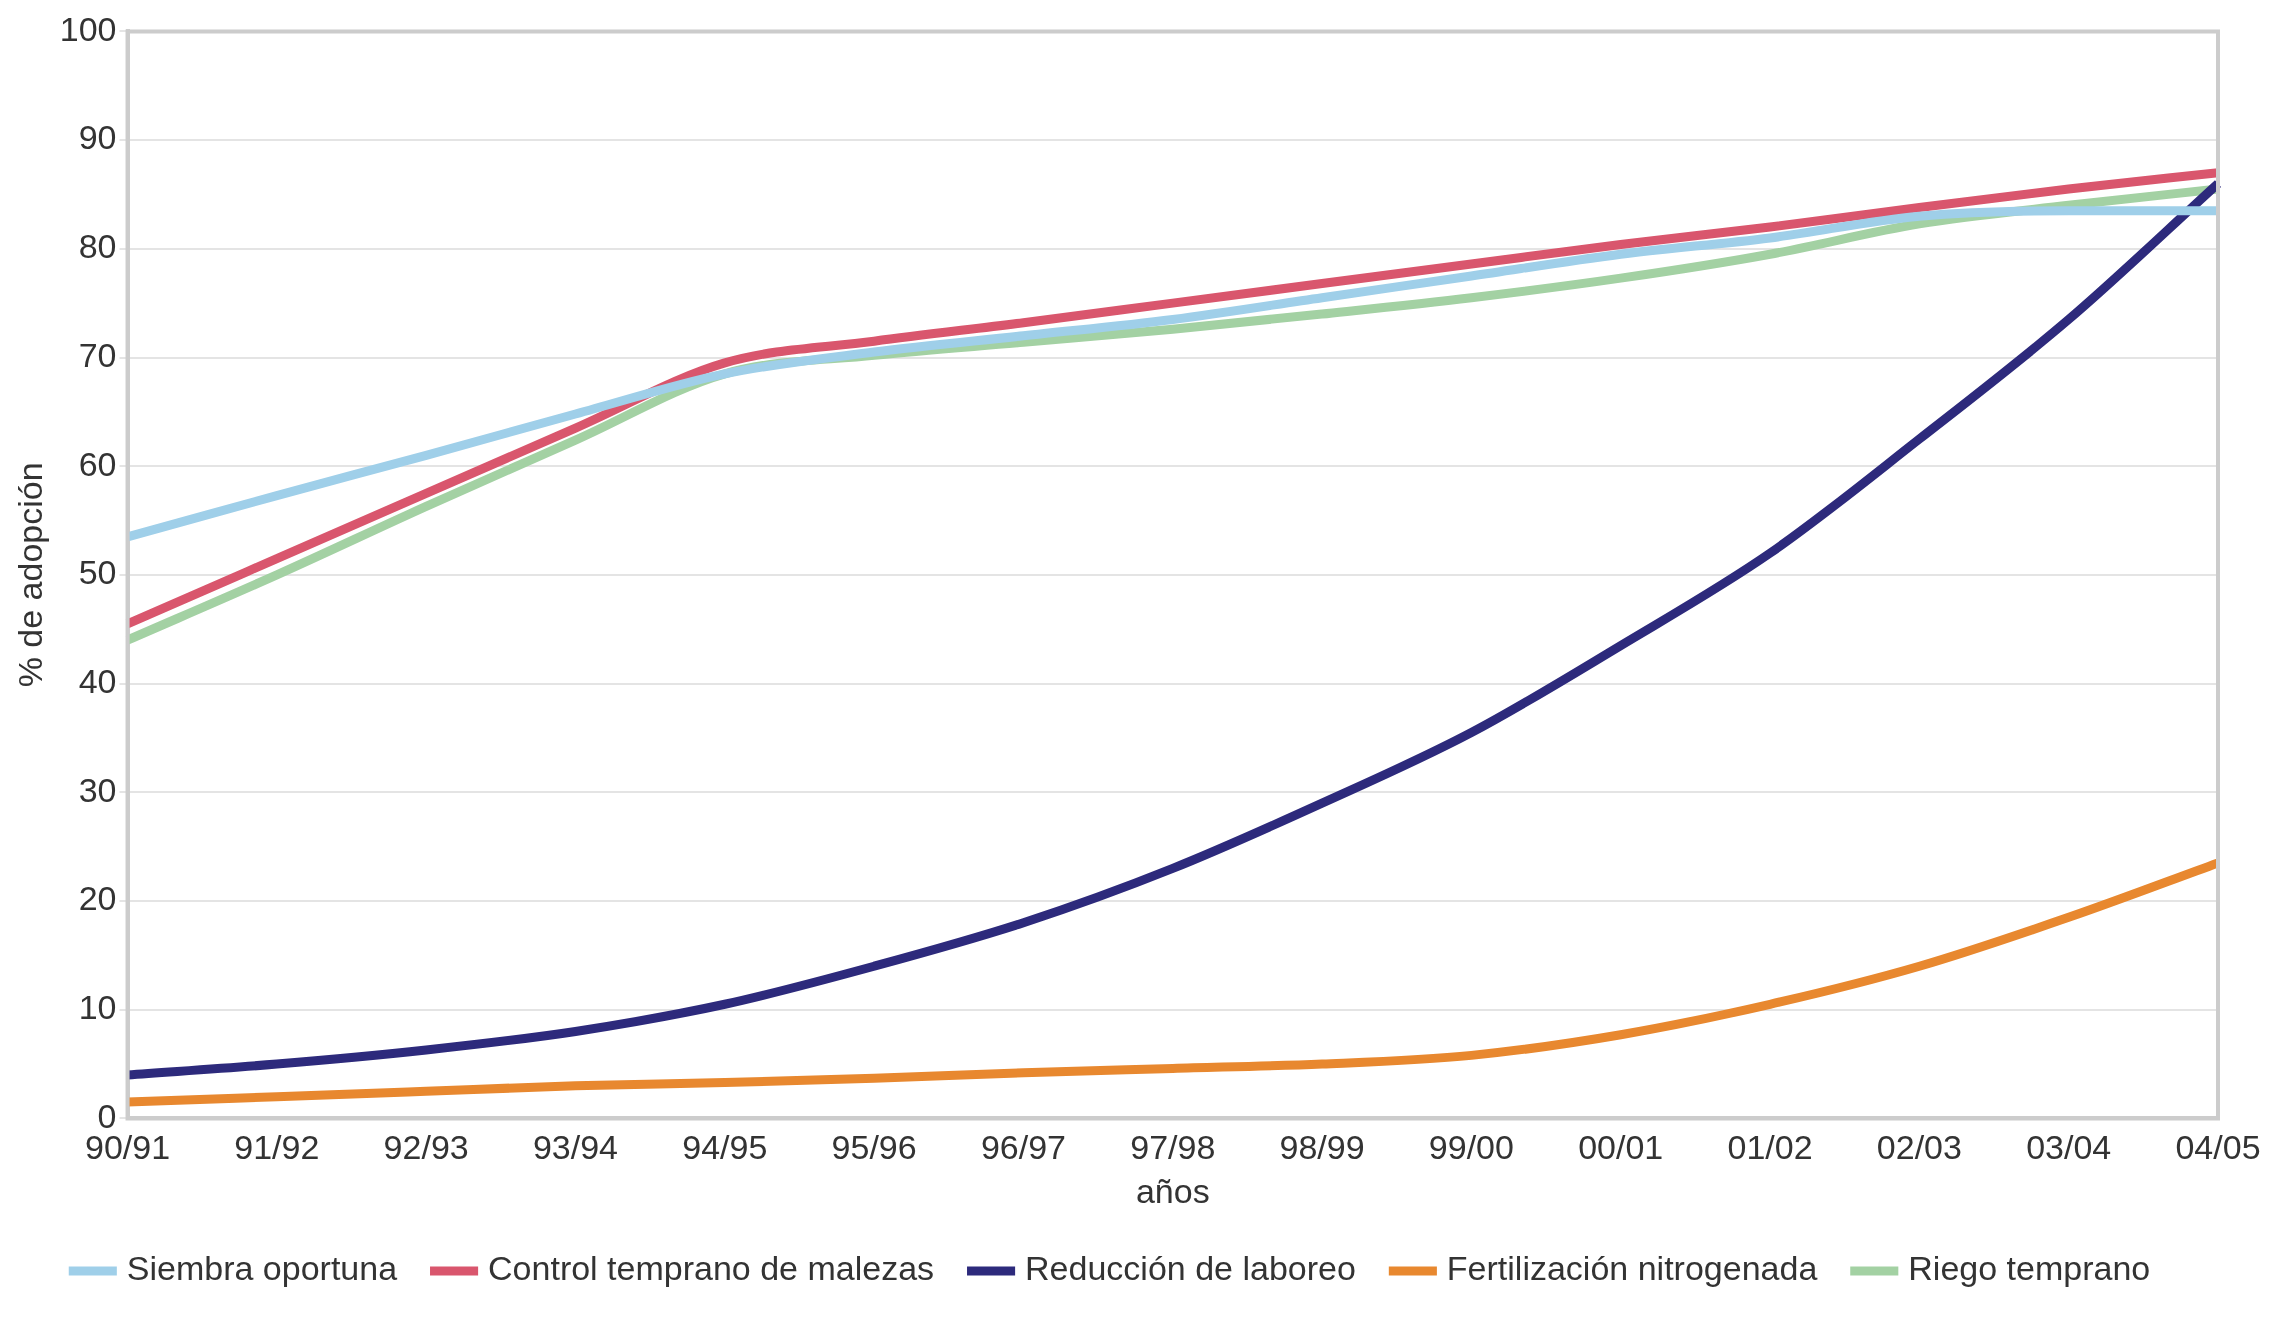 This screenshot has height=1320, width=2293. I want to click on x-tick-label: 95/96, so click(874, 1147).